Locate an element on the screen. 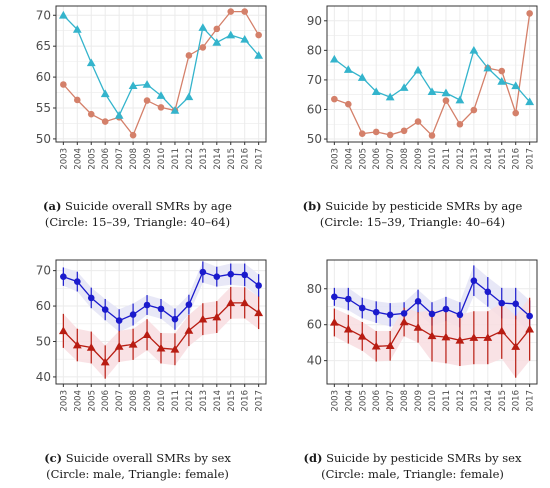  xtick-label-a-7: 2010 is located at coordinates (162, 159).